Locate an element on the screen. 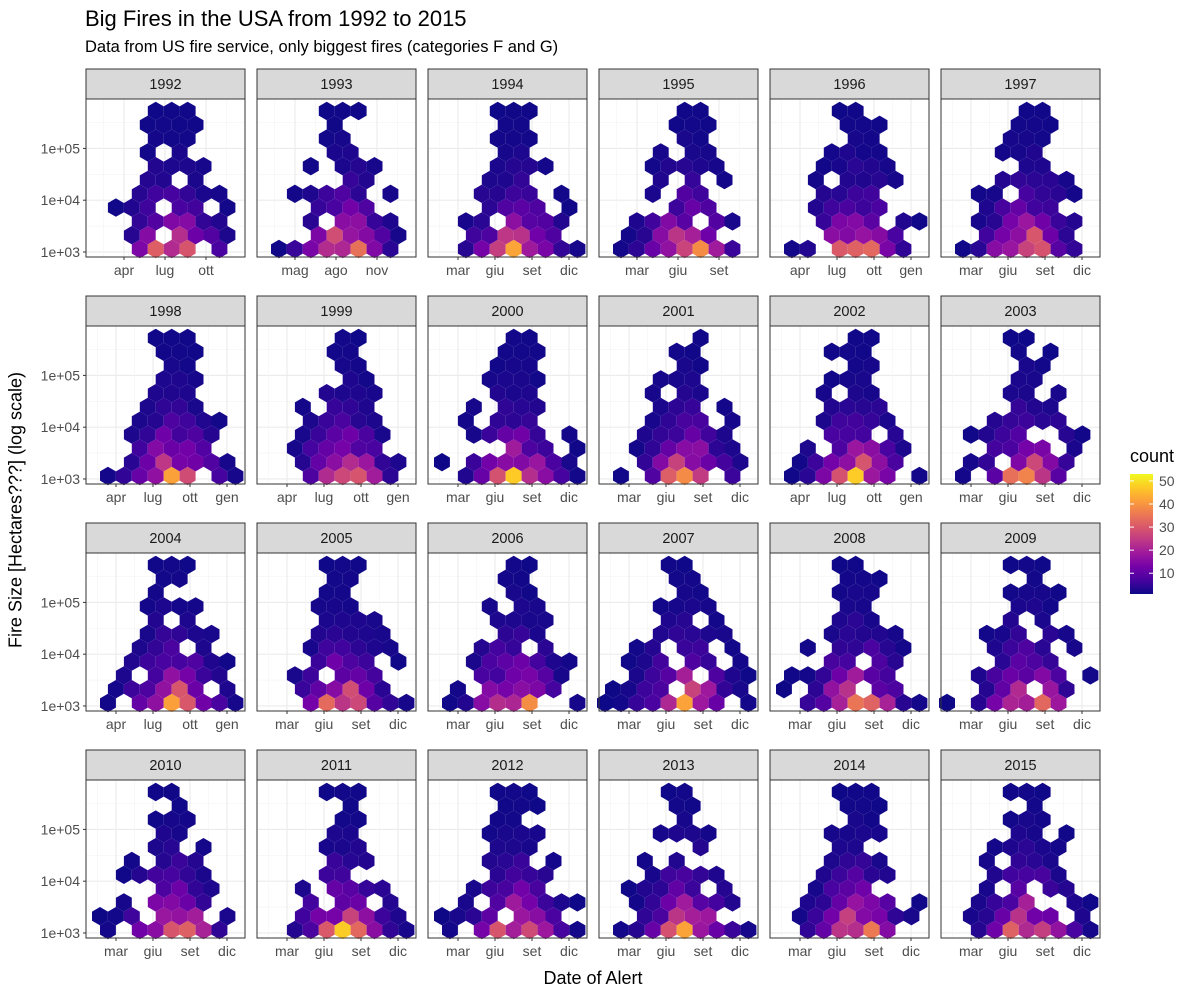 The width and height of the screenshot is (1200, 1000). x-tick-label-apr: apr is located at coordinates (116, 497).